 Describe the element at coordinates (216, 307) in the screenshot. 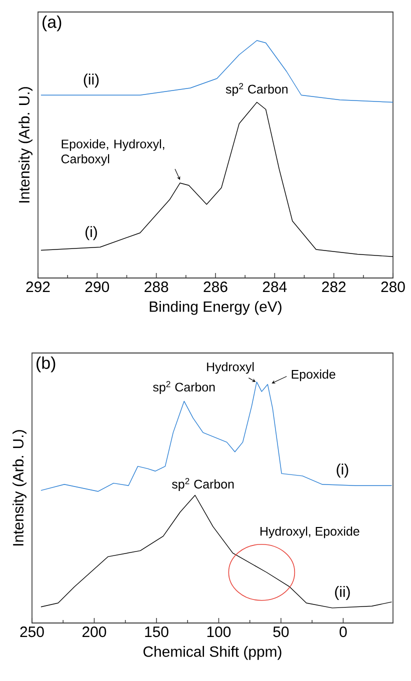

I see `x-axis-title: Binding Energy (eV)` at that location.